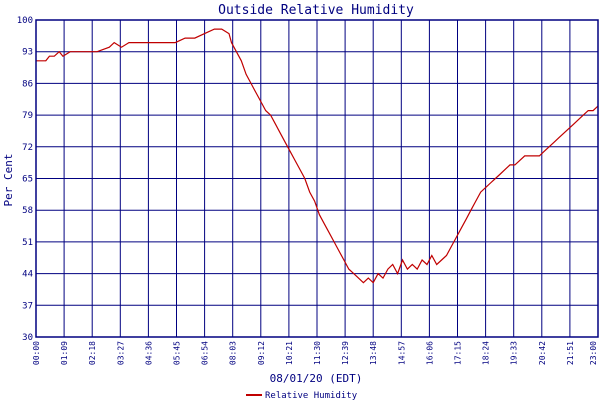  I want to click on chart-title: Outside Relative Humidity, so click(316, 10).